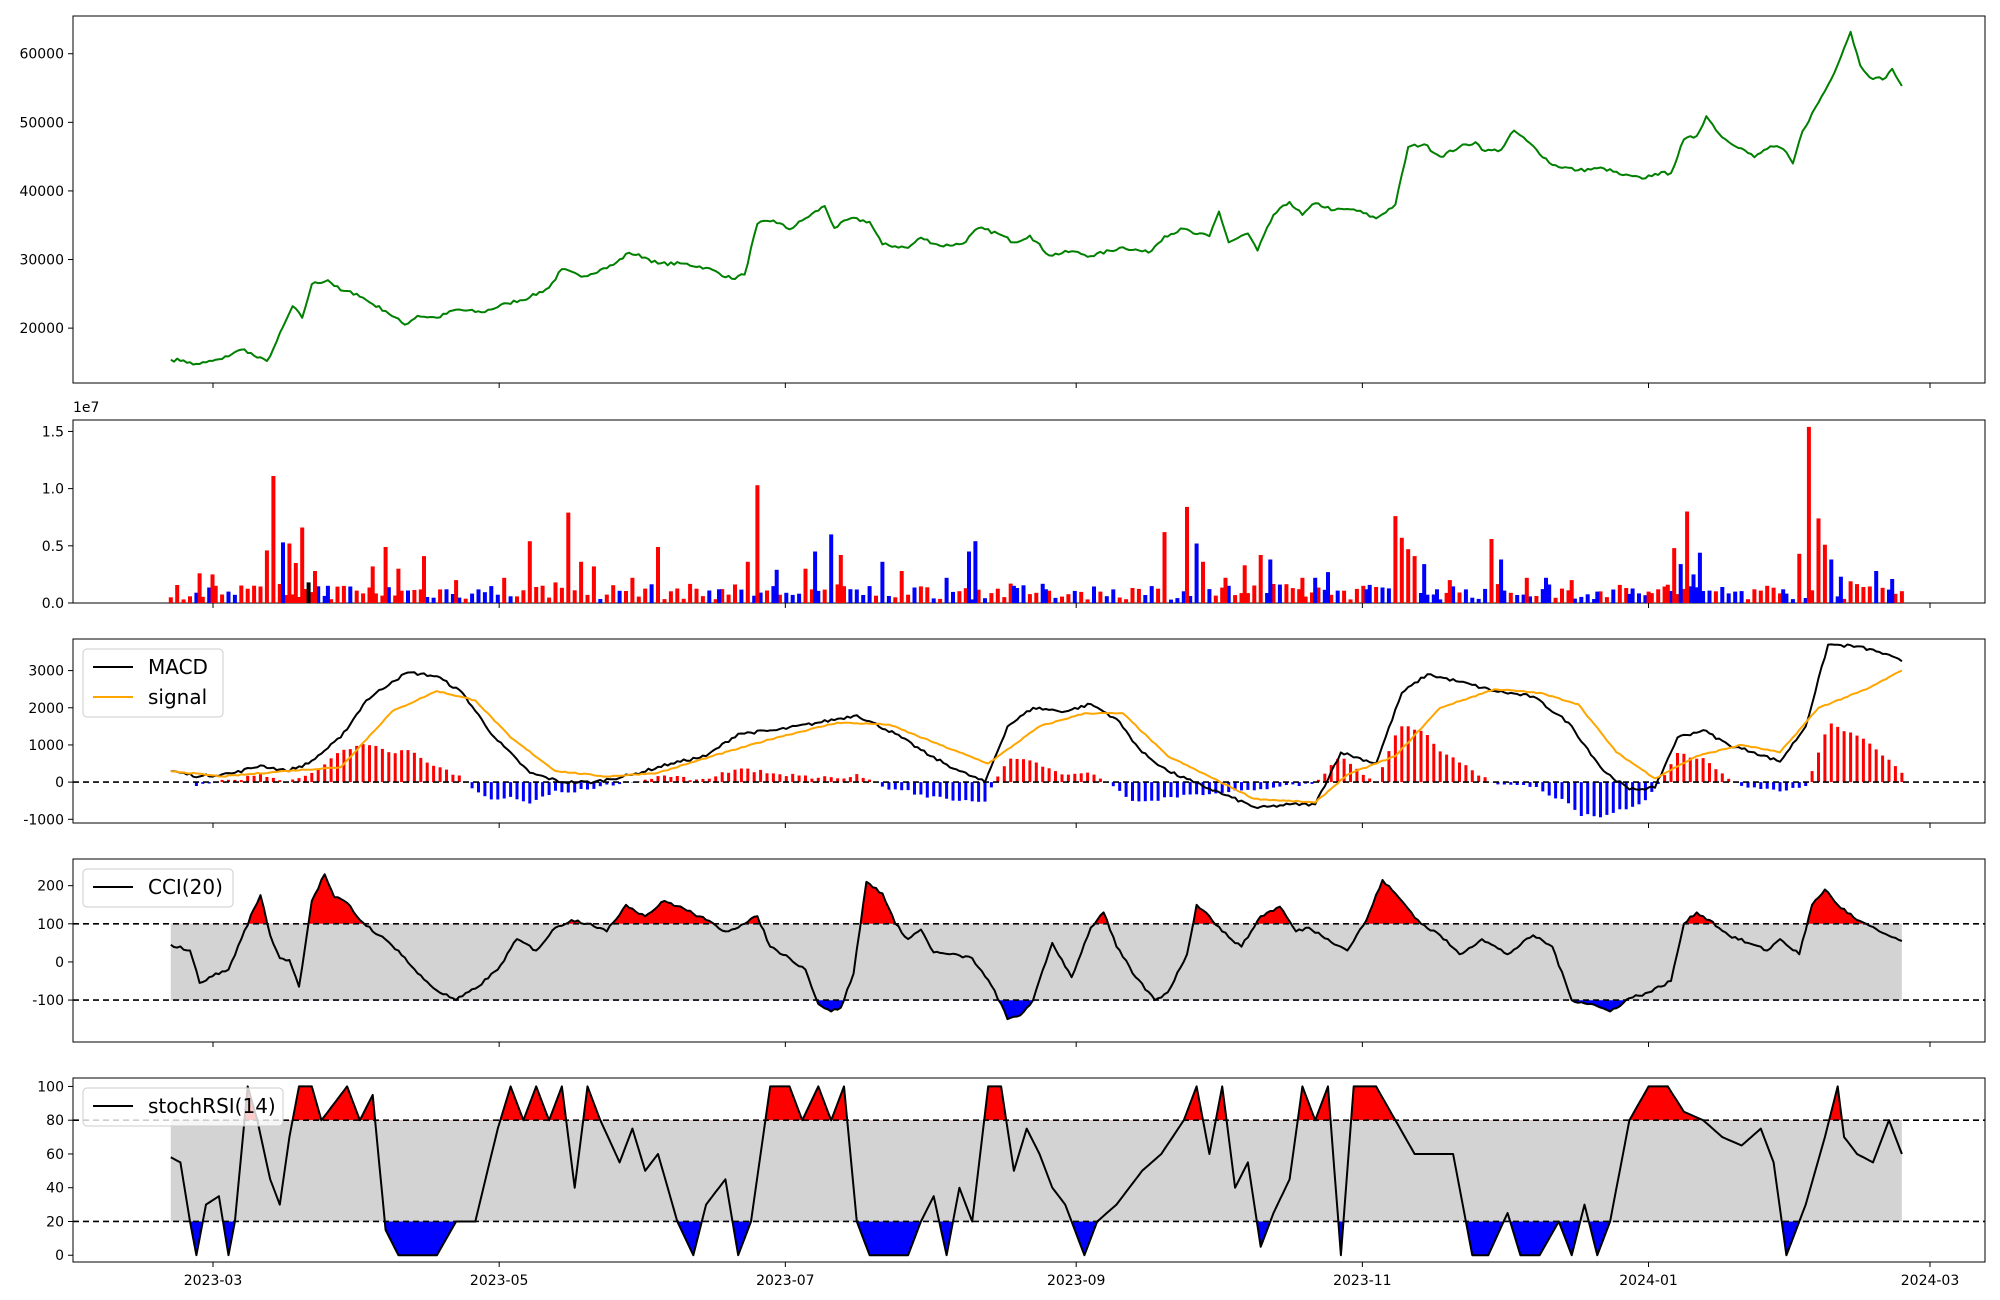 The height and width of the screenshot is (1300, 2000). Describe the element at coordinates (1362, 1281) in the screenshot. I see `x-tick-label: 2023-11` at that location.